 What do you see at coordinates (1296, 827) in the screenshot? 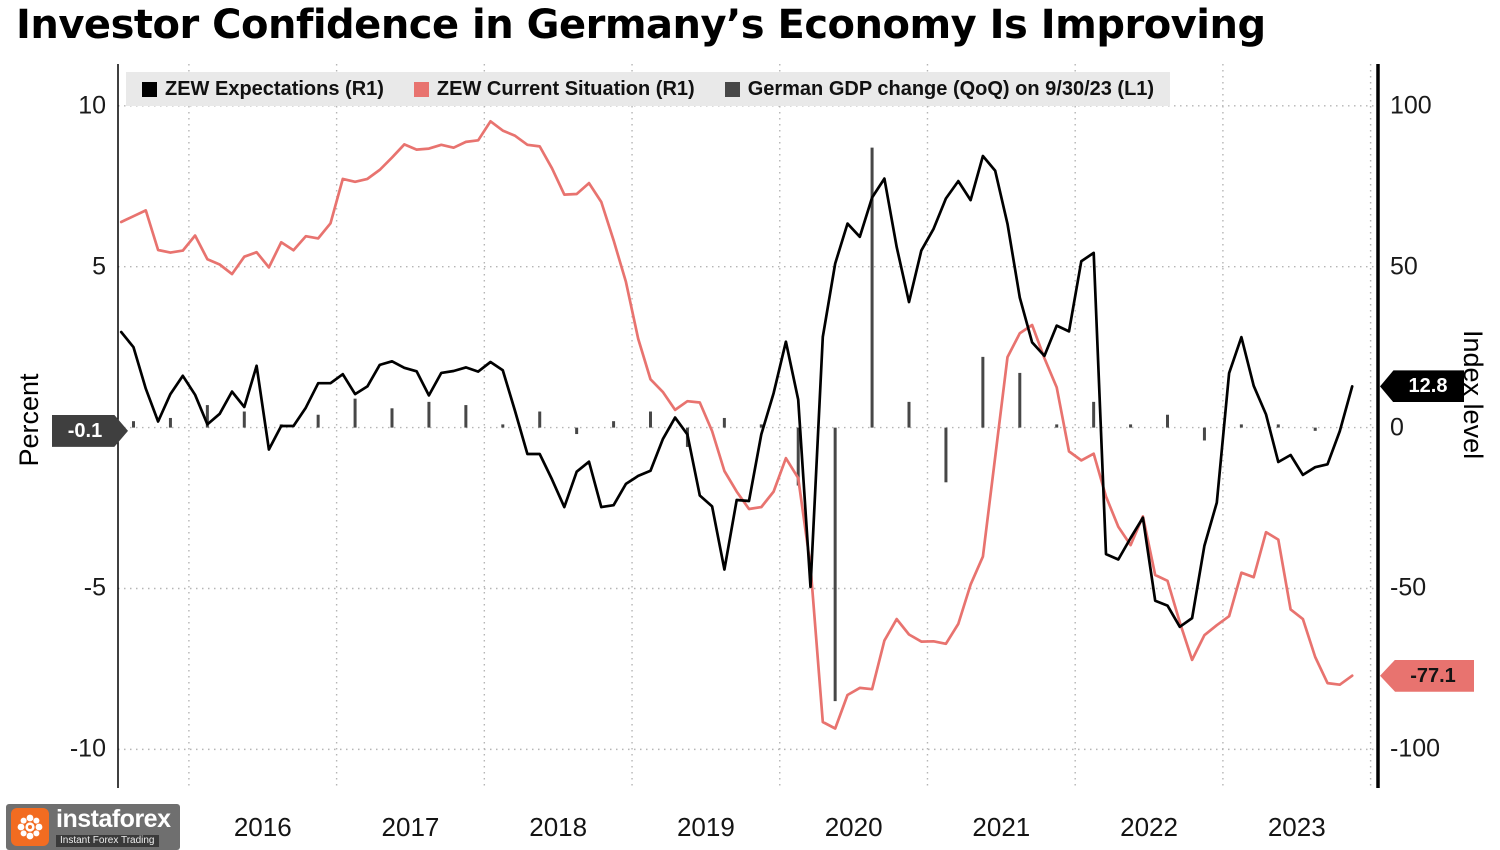
I see `x-tick-label: 2023` at bounding box center [1296, 827].